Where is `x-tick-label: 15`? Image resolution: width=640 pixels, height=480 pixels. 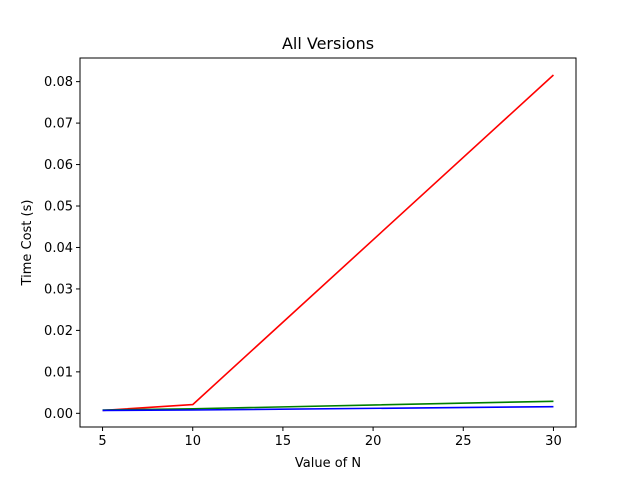
x-tick-label: 15 is located at coordinates (283, 441).